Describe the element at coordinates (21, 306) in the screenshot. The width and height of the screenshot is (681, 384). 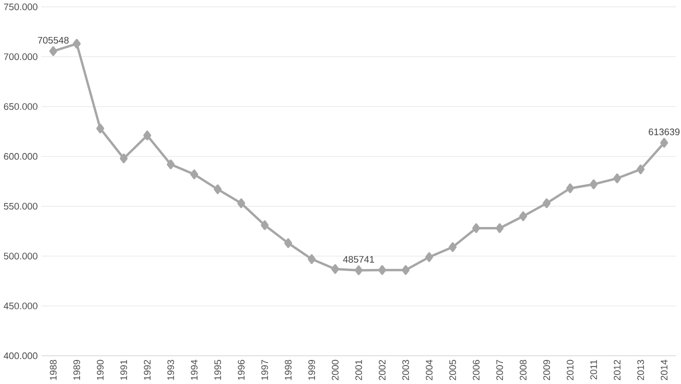
I see `y-tick-label: 450.000` at that location.